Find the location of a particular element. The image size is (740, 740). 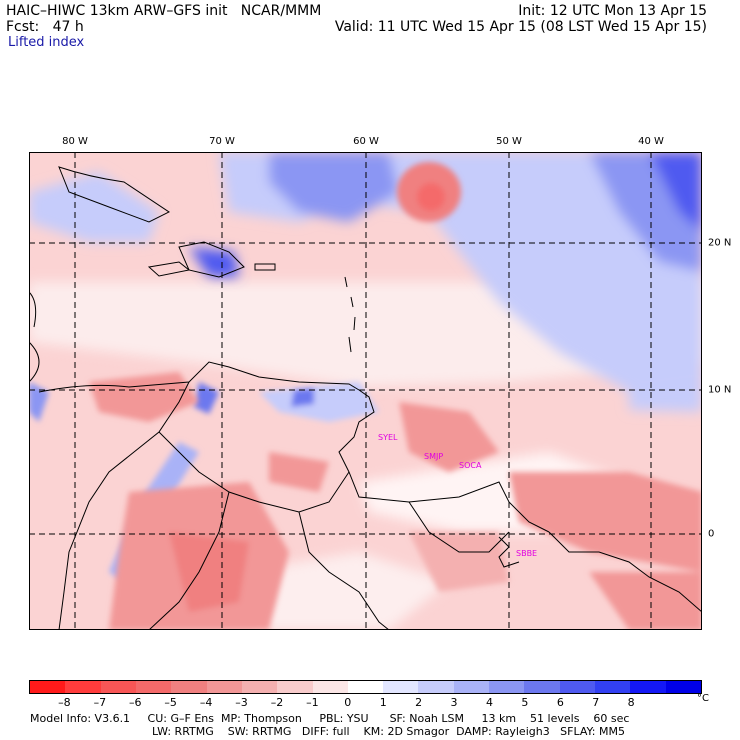

colorbar is located at coordinates (365, 687).